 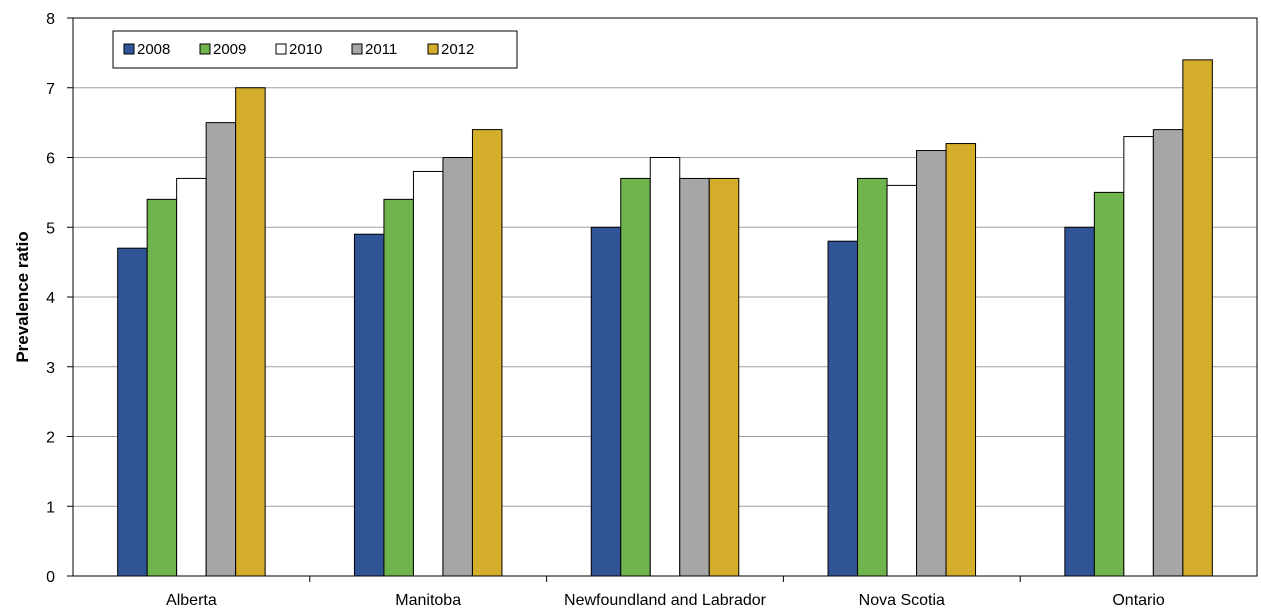 I want to click on y-tick-label: 2, so click(x=50, y=438).